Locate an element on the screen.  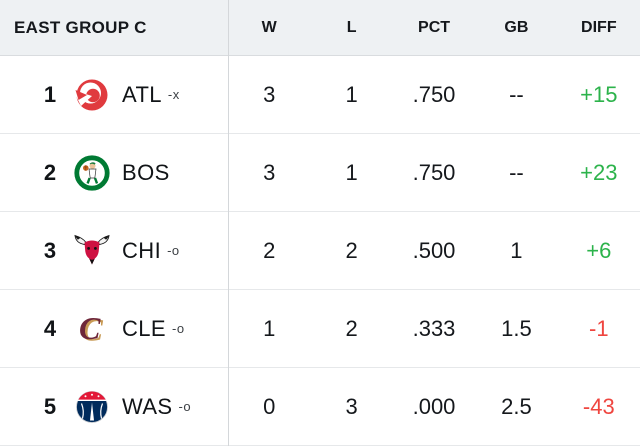
cleveland-cavaliers-logo: C C is located at coordinates (92, 329).